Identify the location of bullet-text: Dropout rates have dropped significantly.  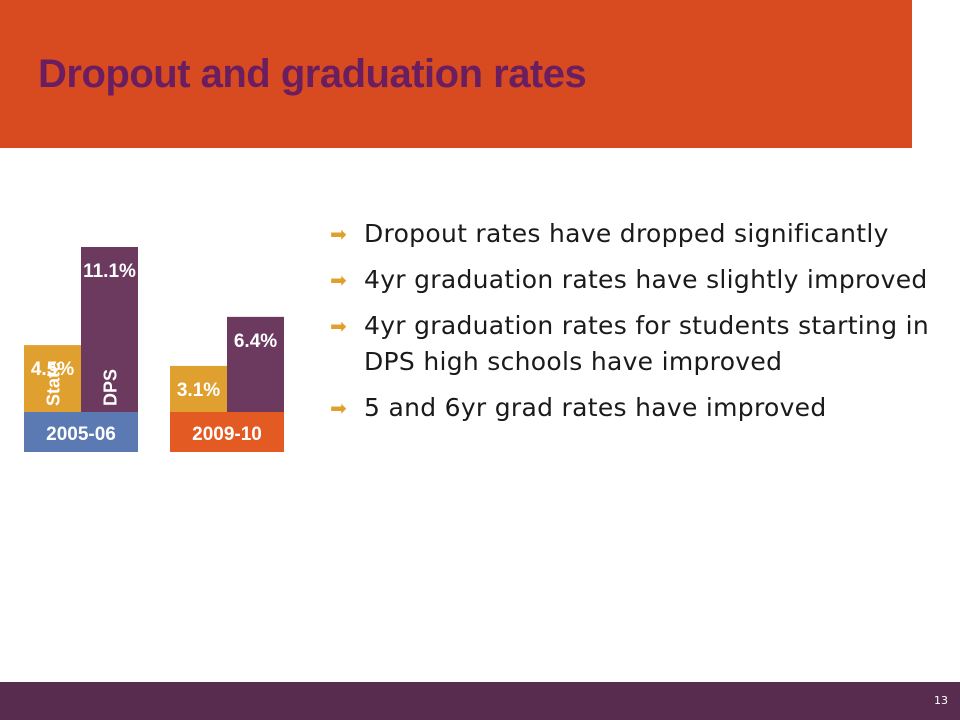
(626, 233).